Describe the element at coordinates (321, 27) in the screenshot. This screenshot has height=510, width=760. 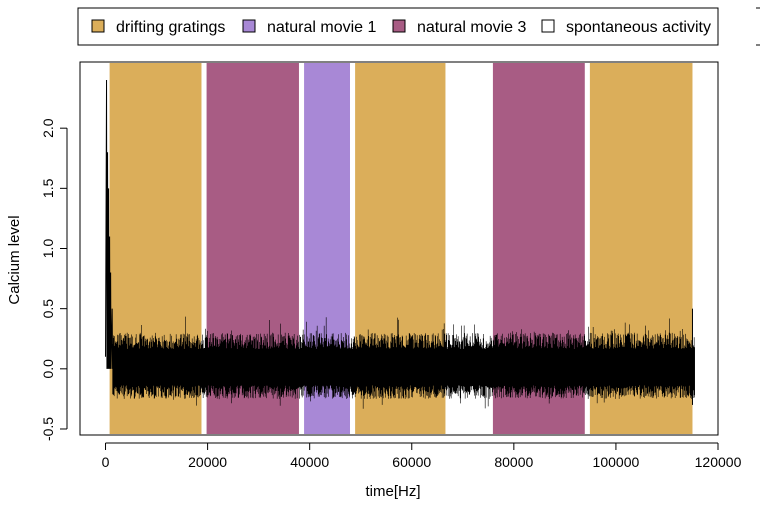
I see `legend-label-natural-movie-1: natural movie 1` at that location.